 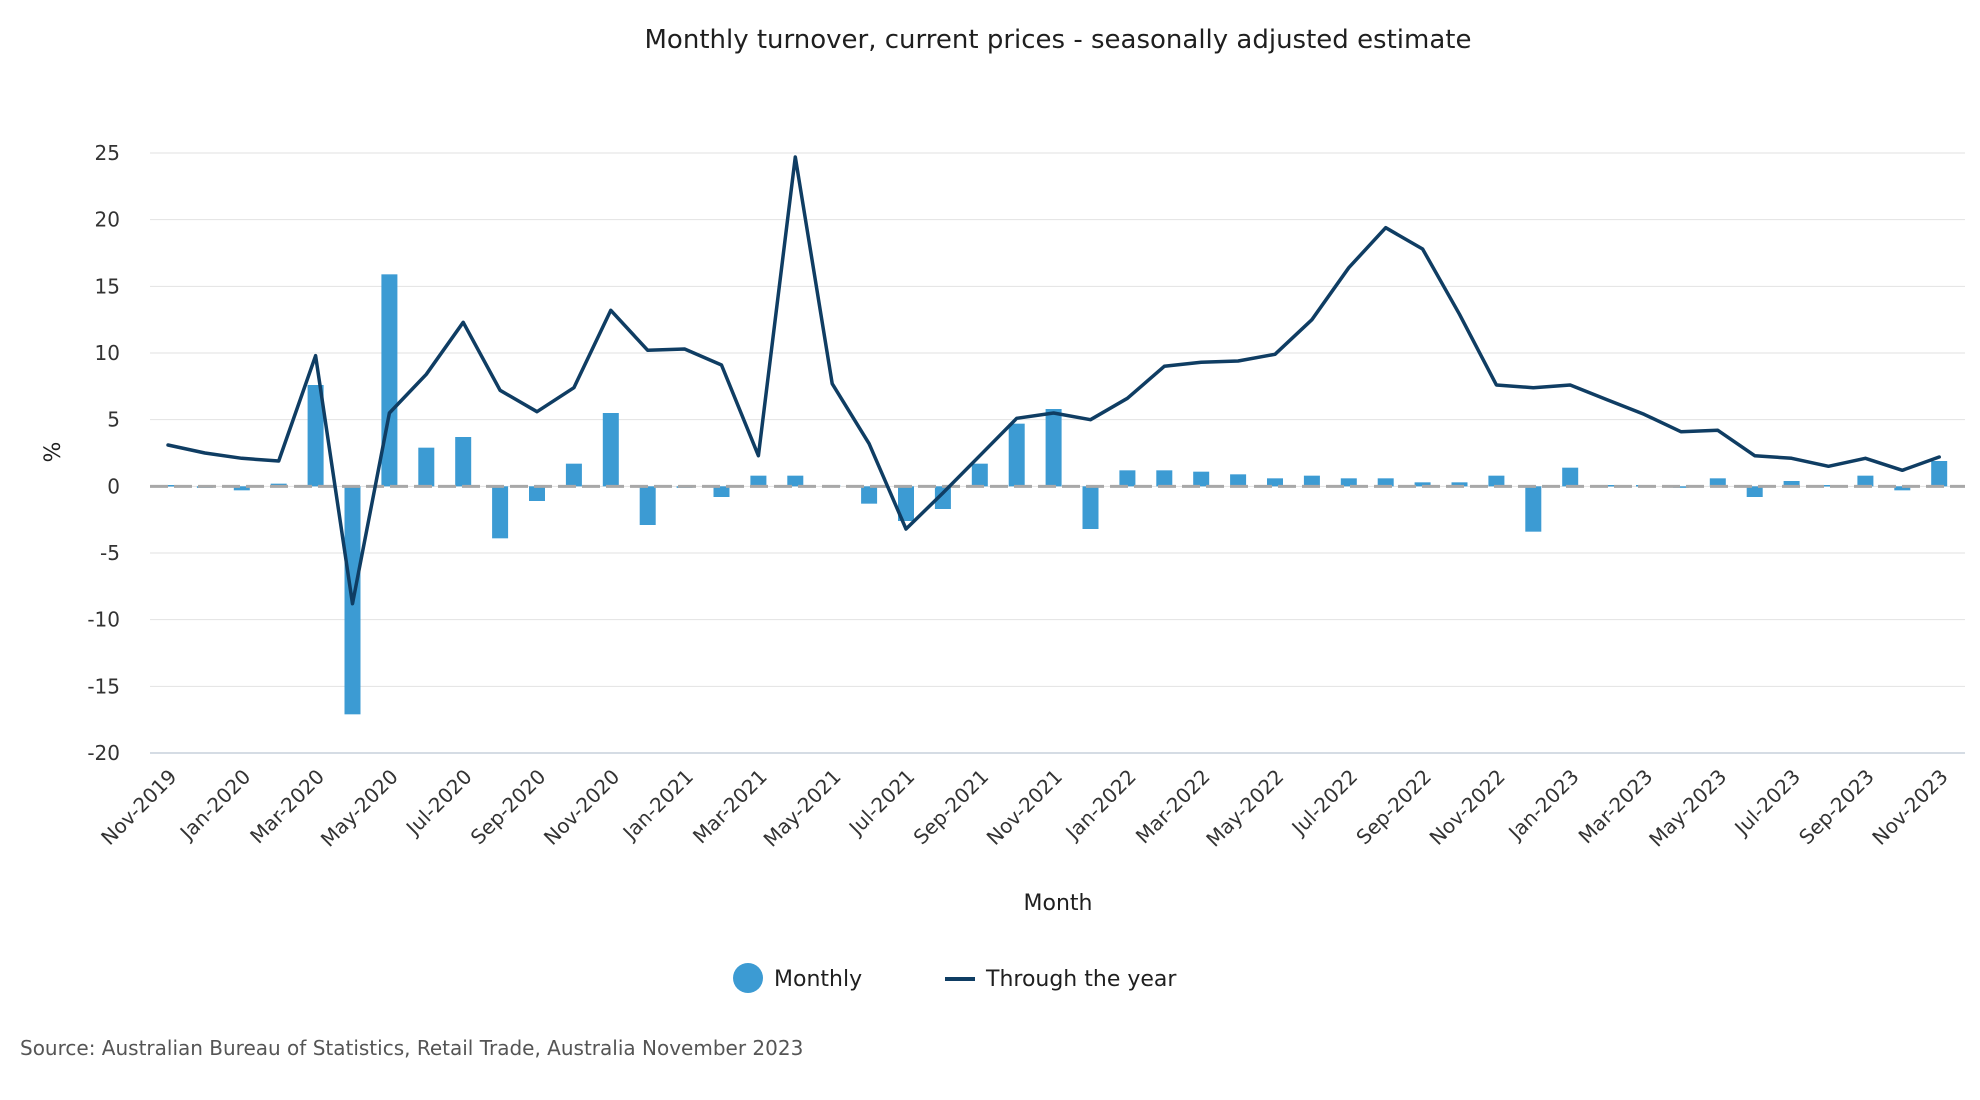 I want to click on x-tick-label: Nov-2022, so click(x=1467, y=806).